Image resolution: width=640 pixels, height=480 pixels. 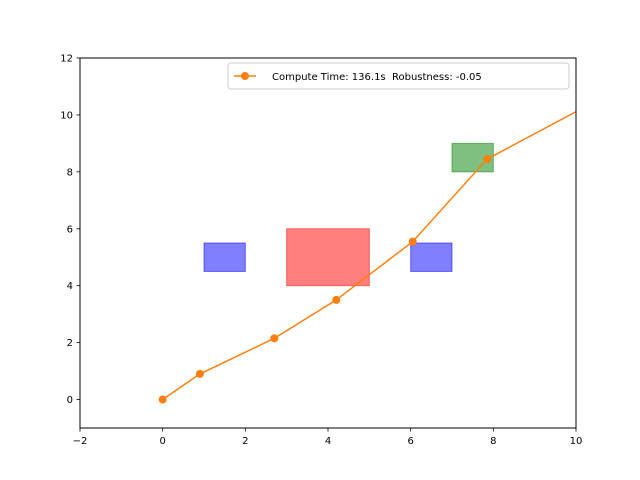 What do you see at coordinates (328, 441) in the screenshot?
I see `x-tick-label-3: 4` at bounding box center [328, 441].